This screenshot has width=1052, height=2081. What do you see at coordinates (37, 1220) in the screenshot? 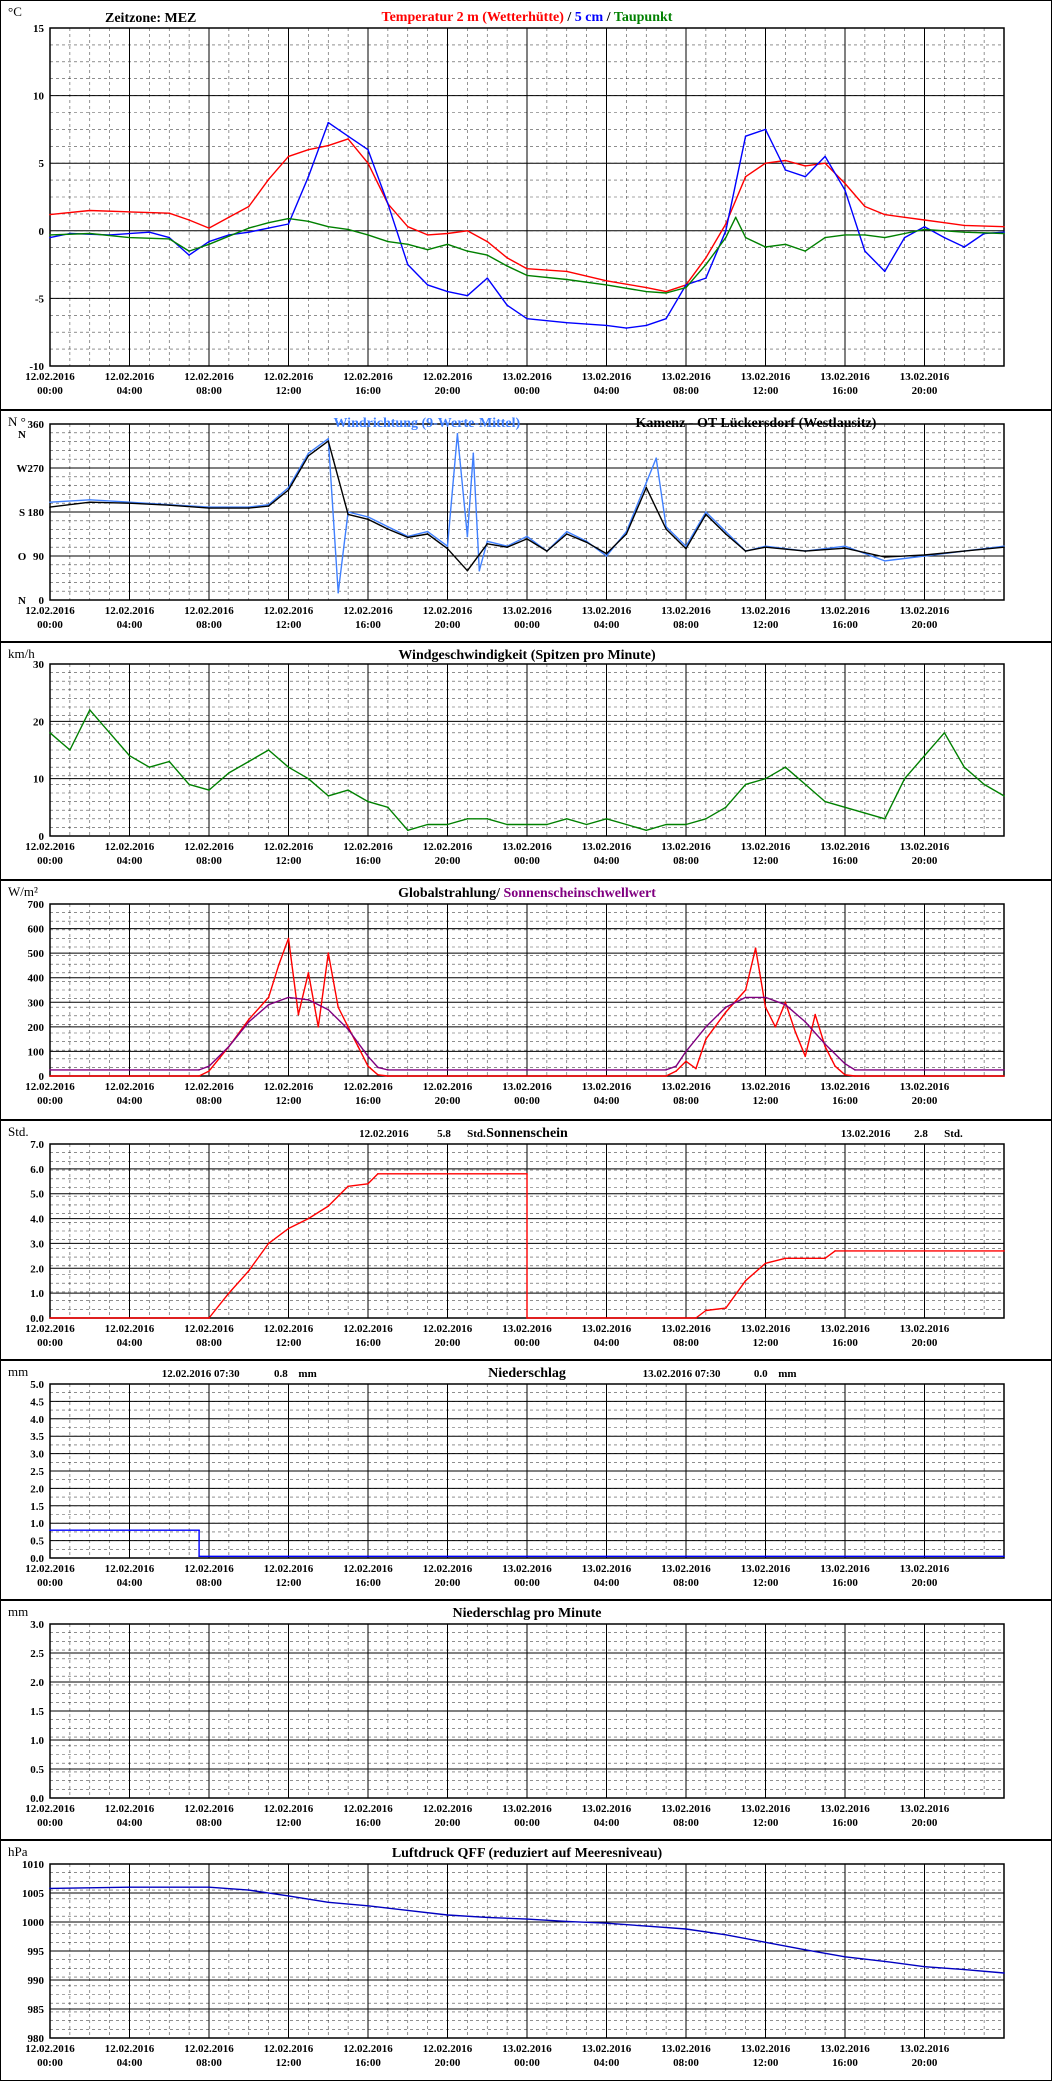
I see `y-tick-label: 4.0` at bounding box center [37, 1220].